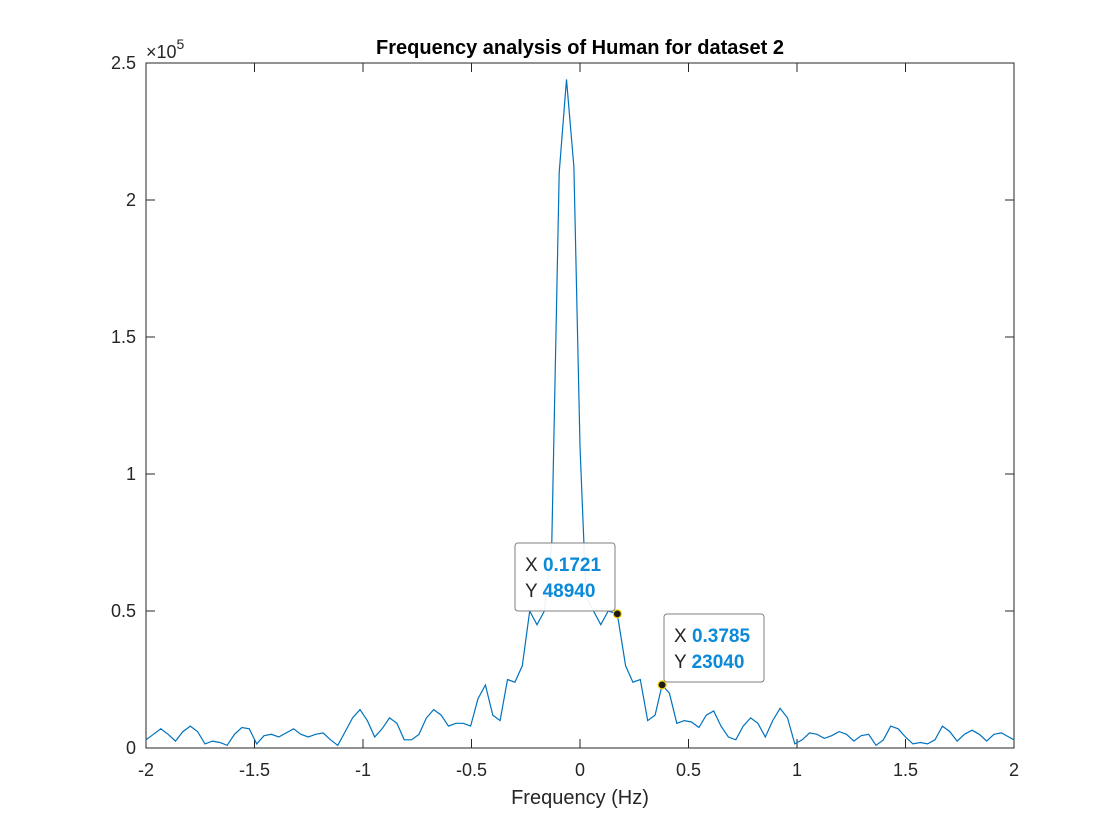 The height and width of the screenshot is (840, 1120). I want to click on y-tick-label: 2.5, so click(123, 63).